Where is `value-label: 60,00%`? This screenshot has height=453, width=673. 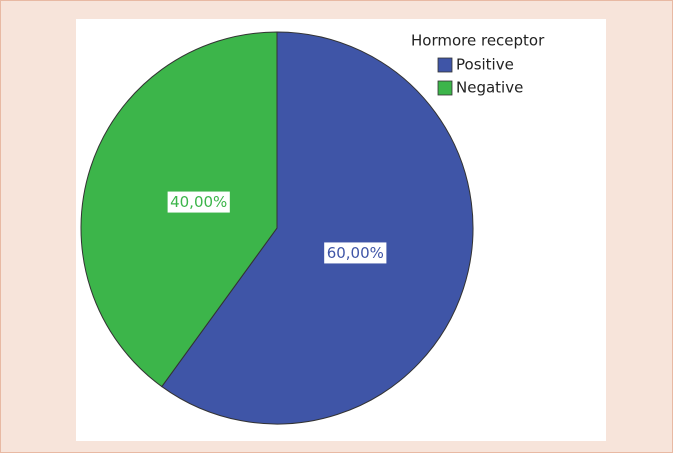
value-label: 60,00% is located at coordinates (355, 253).